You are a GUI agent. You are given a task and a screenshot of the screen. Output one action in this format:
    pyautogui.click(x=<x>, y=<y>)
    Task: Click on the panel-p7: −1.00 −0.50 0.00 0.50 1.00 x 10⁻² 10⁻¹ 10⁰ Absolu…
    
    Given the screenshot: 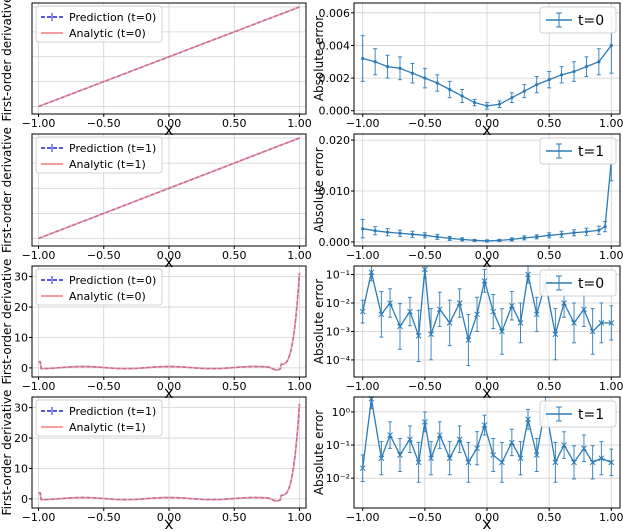 What is the action you would take?
    pyautogui.click(x=467, y=463)
    